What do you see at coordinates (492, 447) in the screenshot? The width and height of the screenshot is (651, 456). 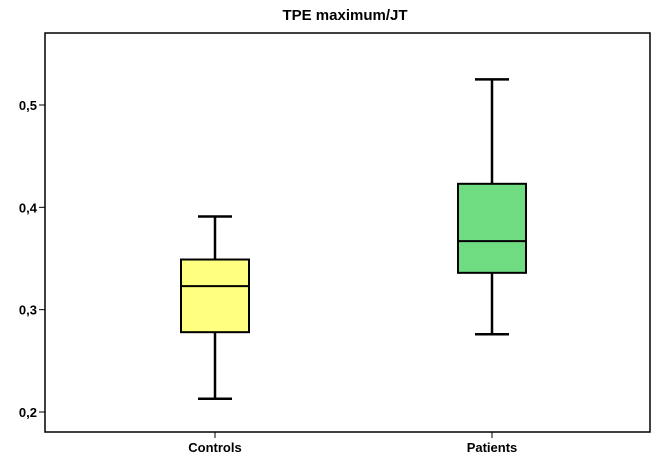 I see `x-tick-label-patients: Patients` at bounding box center [492, 447].